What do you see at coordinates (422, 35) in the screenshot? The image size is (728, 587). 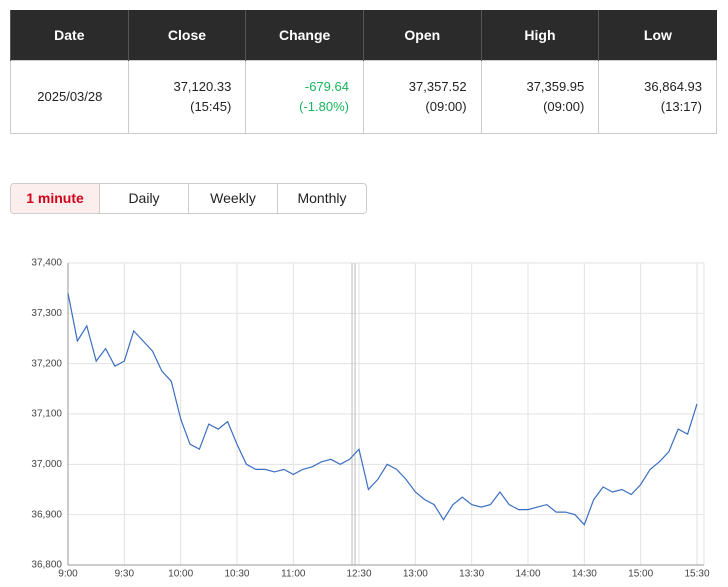 I see `header-cell: Open` at bounding box center [422, 35].